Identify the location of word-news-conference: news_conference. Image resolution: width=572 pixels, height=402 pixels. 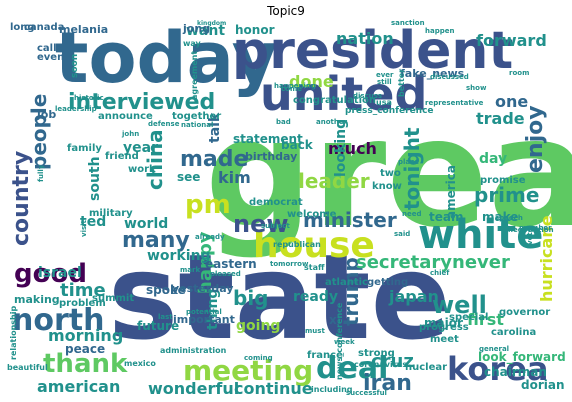
(339, 341).